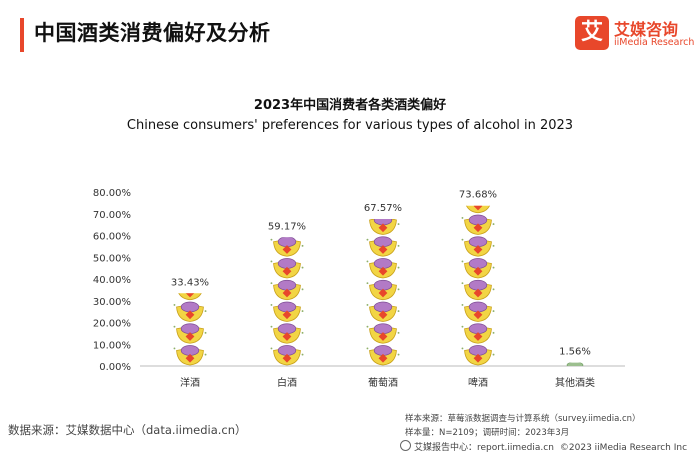 This screenshot has height=455, width=700. I want to click on title-accent-bar, so click(22, 35).